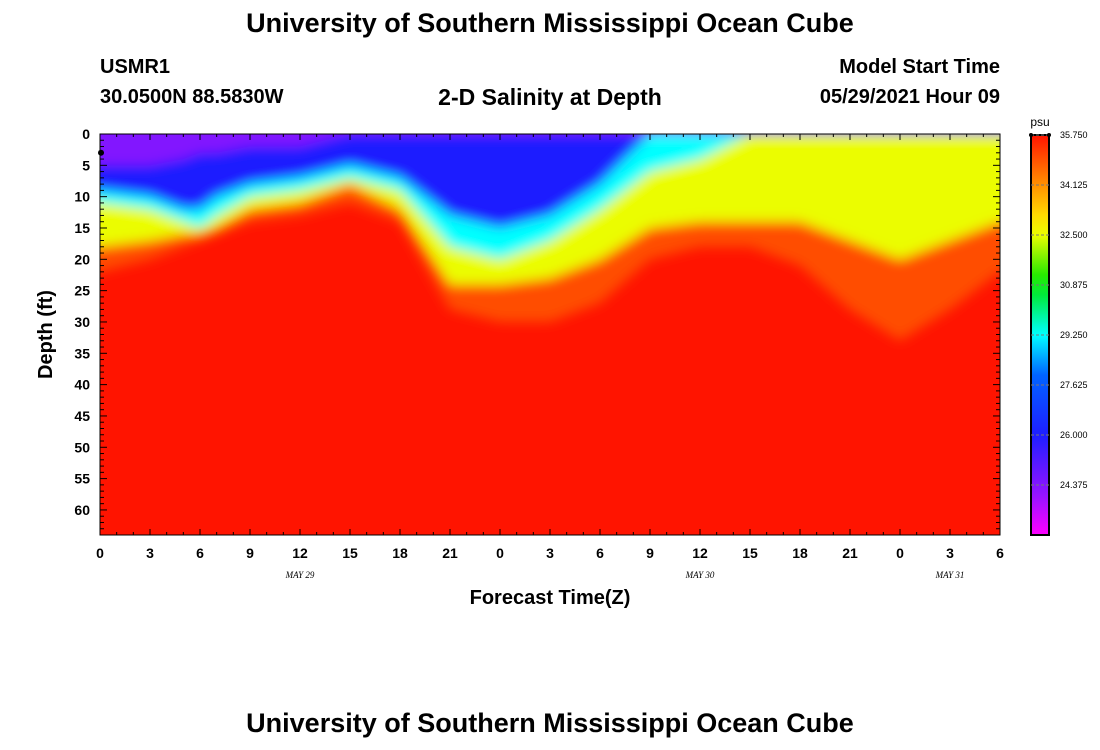  I want to click on station-id: USMR1, so click(135, 67).